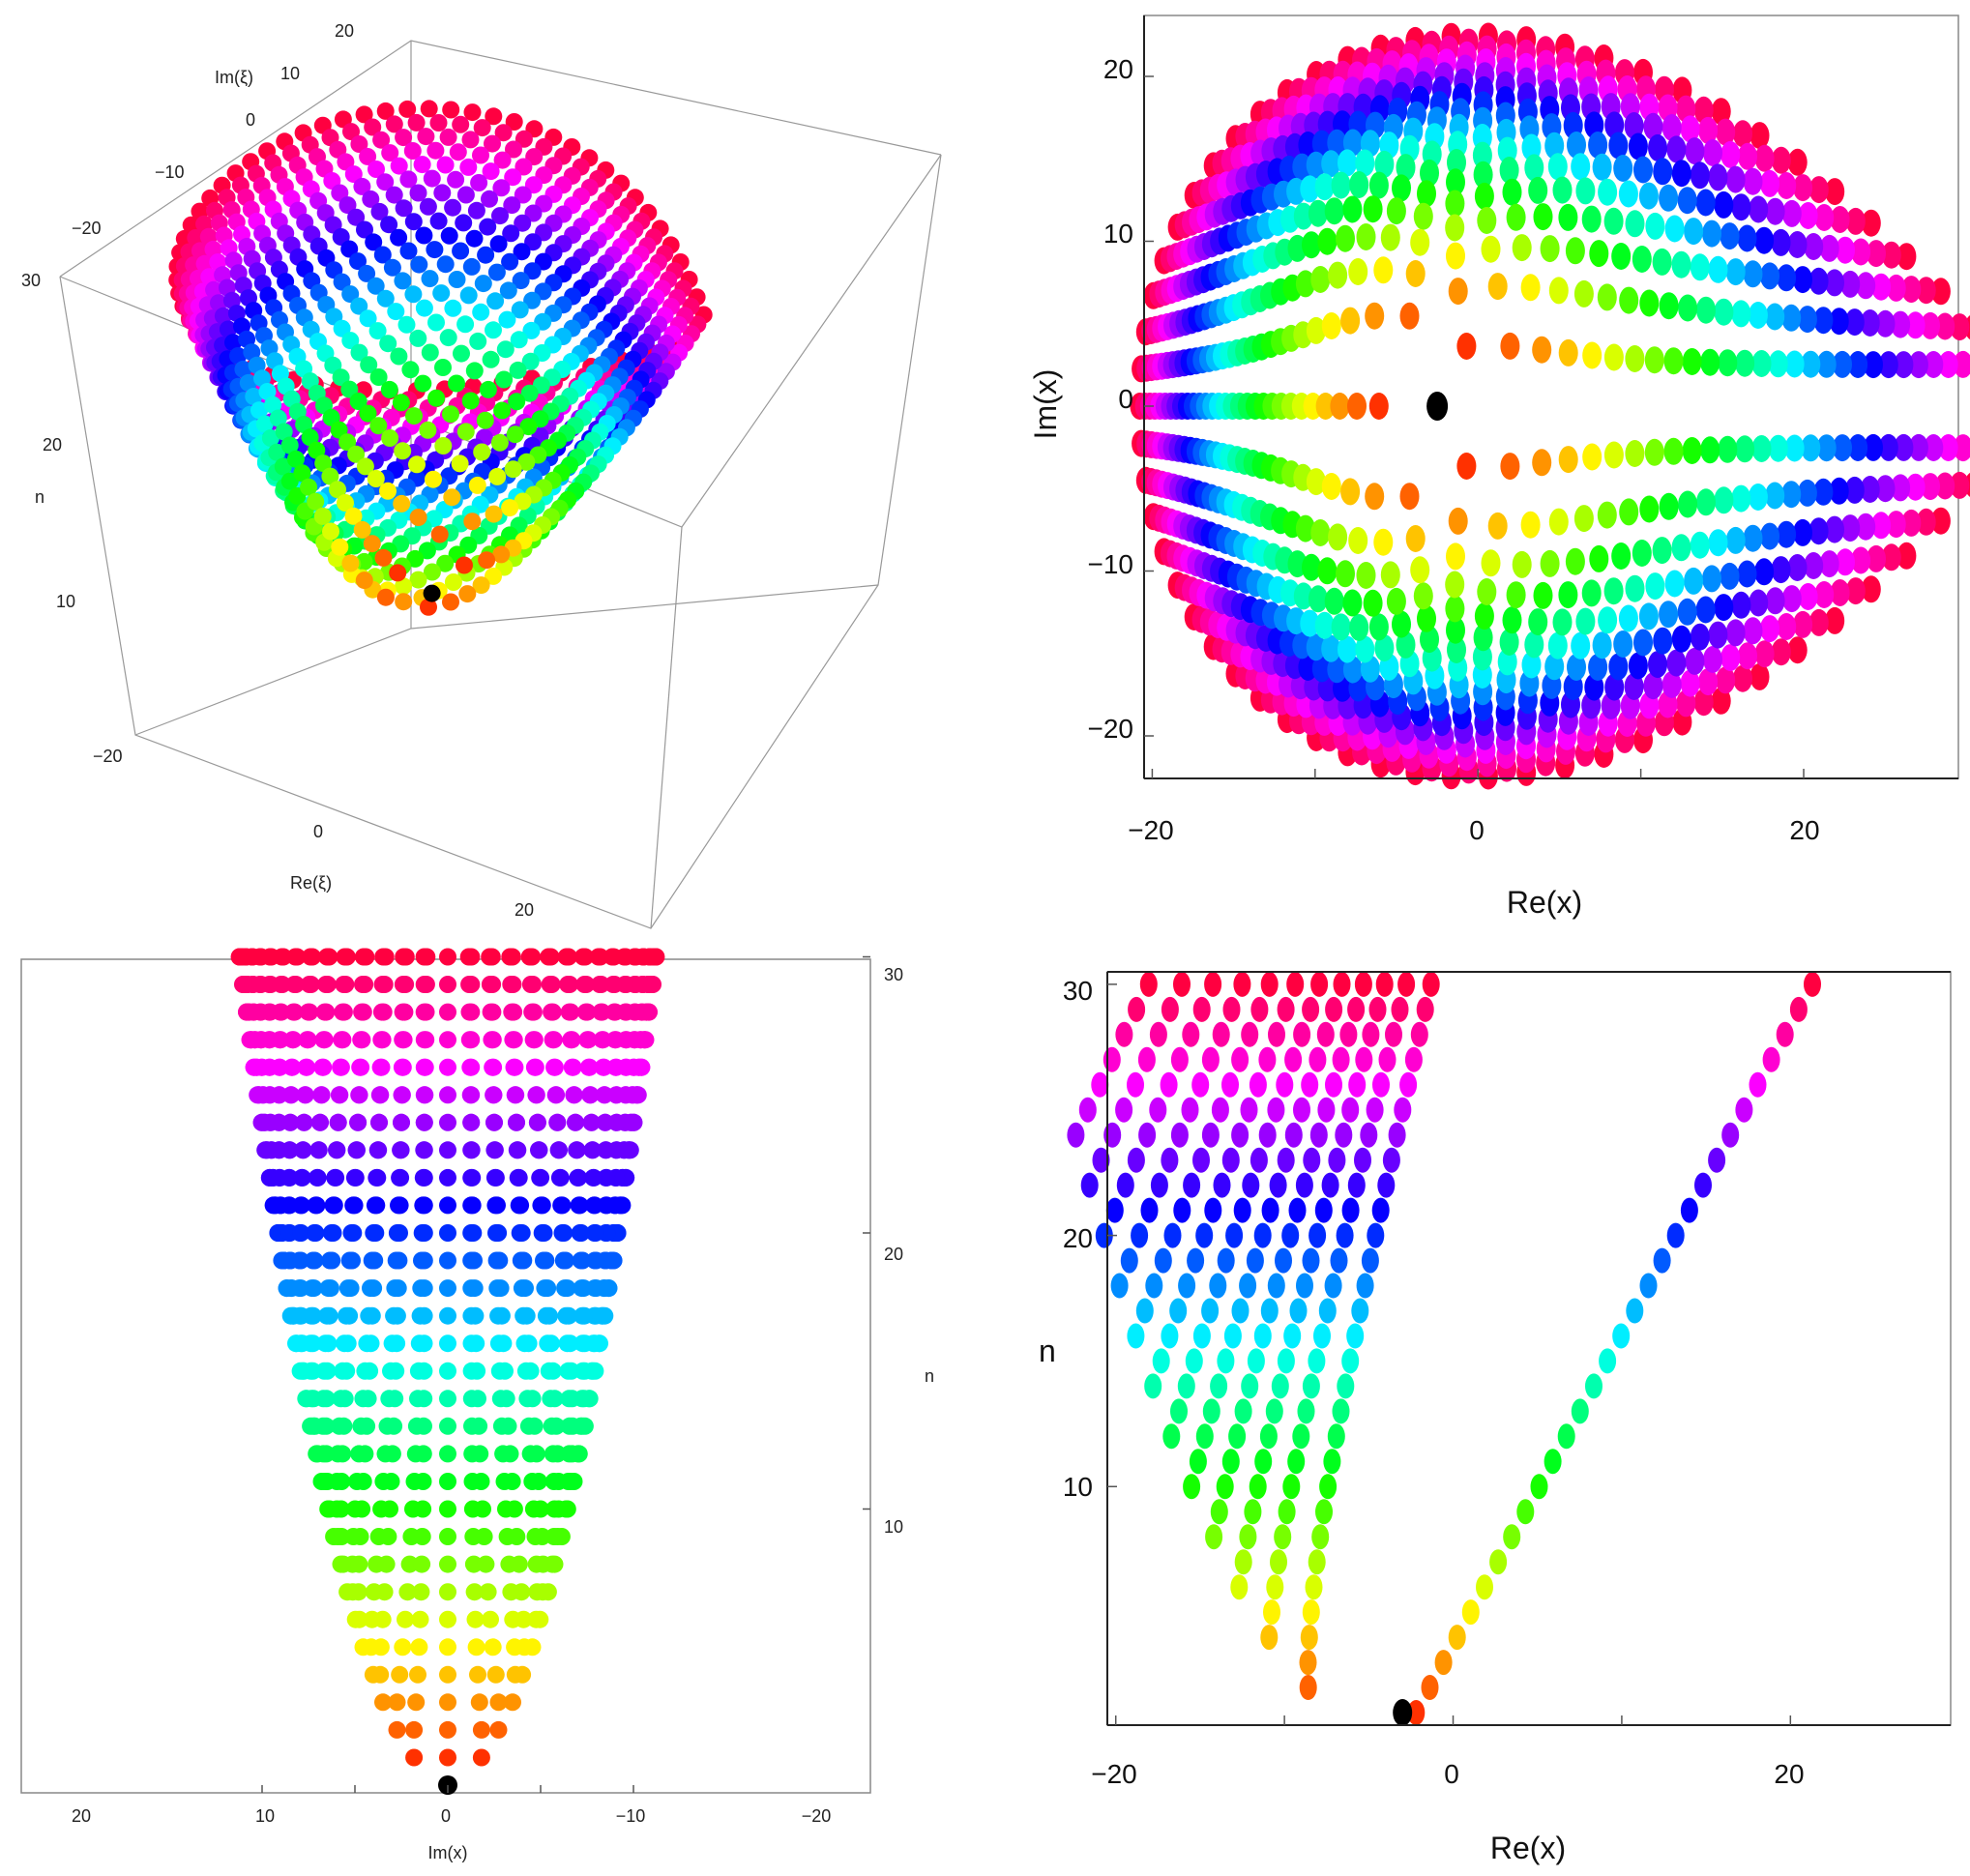 This screenshot has height=1876, width=1970. What do you see at coordinates (817, 1816) in the screenshot?
I see `im-n-x-tick-m20: −20` at bounding box center [817, 1816].